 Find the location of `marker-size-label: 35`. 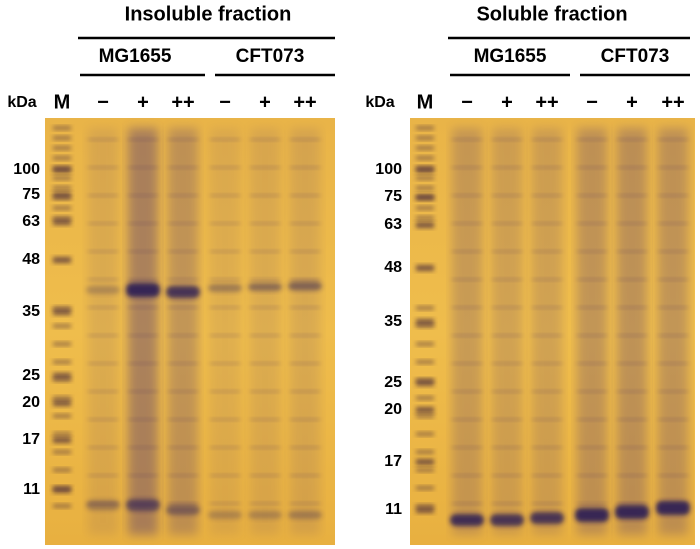

marker-size-label: 35 is located at coordinates (31, 311).